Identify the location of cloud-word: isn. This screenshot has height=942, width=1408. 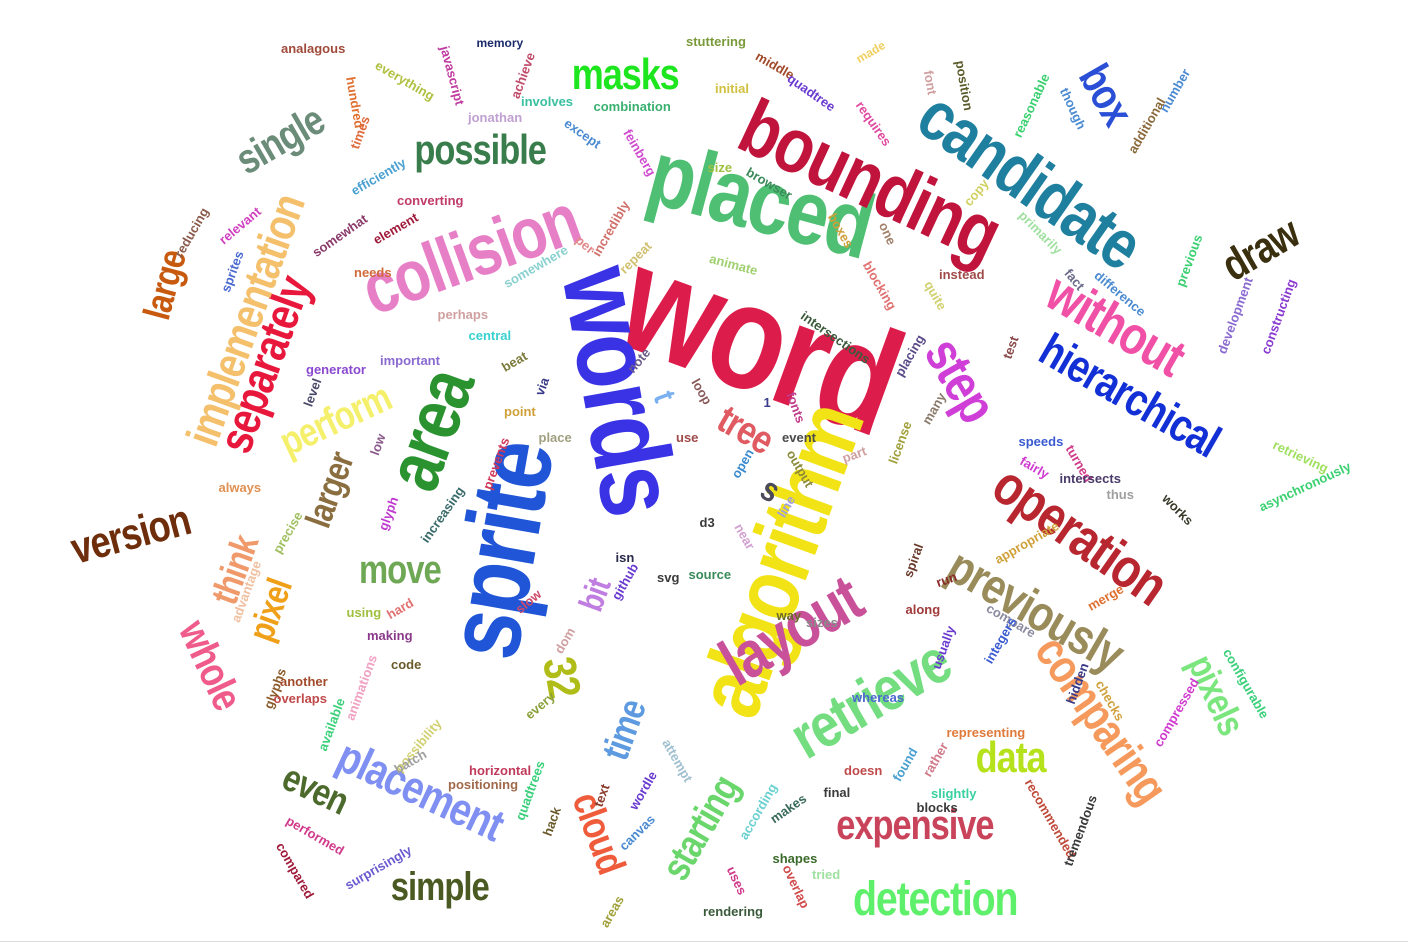
(625, 557).